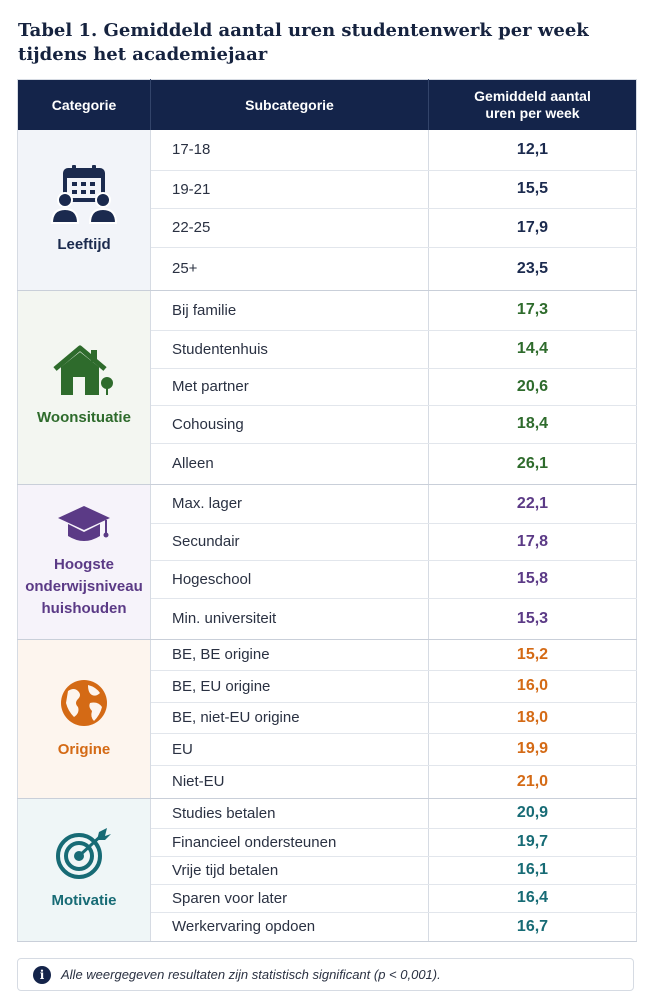 Image resolution: width=653 pixels, height=1004 pixels. I want to click on value-cell: 20,6, so click(532, 387).